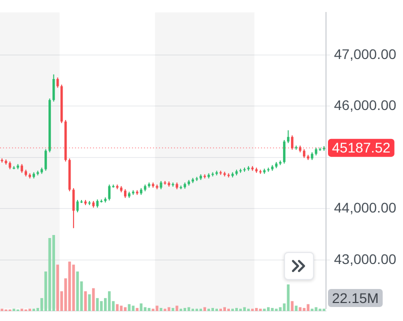 This screenshot has width=403, height=321. Describe the element at coordinates (365, 54) in the screenshot. I see `y-tick-label: 47,000.00` at that location.